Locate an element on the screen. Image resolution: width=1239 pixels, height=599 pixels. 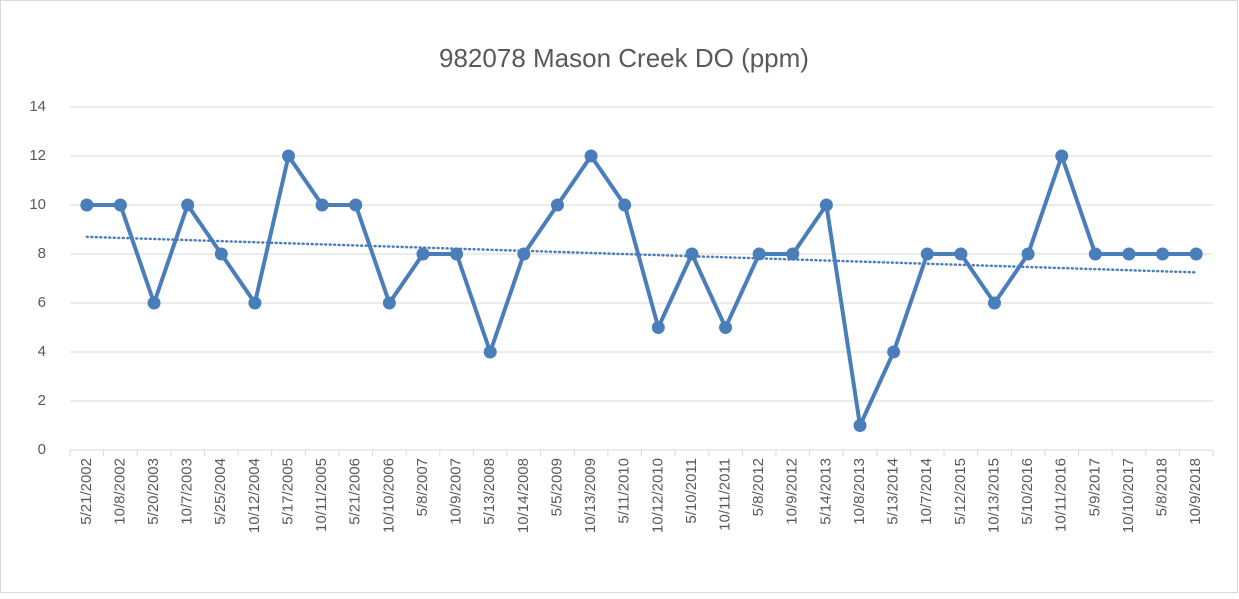
x-tick-label: 5/25/2004 is located at coordinates (220, 491).